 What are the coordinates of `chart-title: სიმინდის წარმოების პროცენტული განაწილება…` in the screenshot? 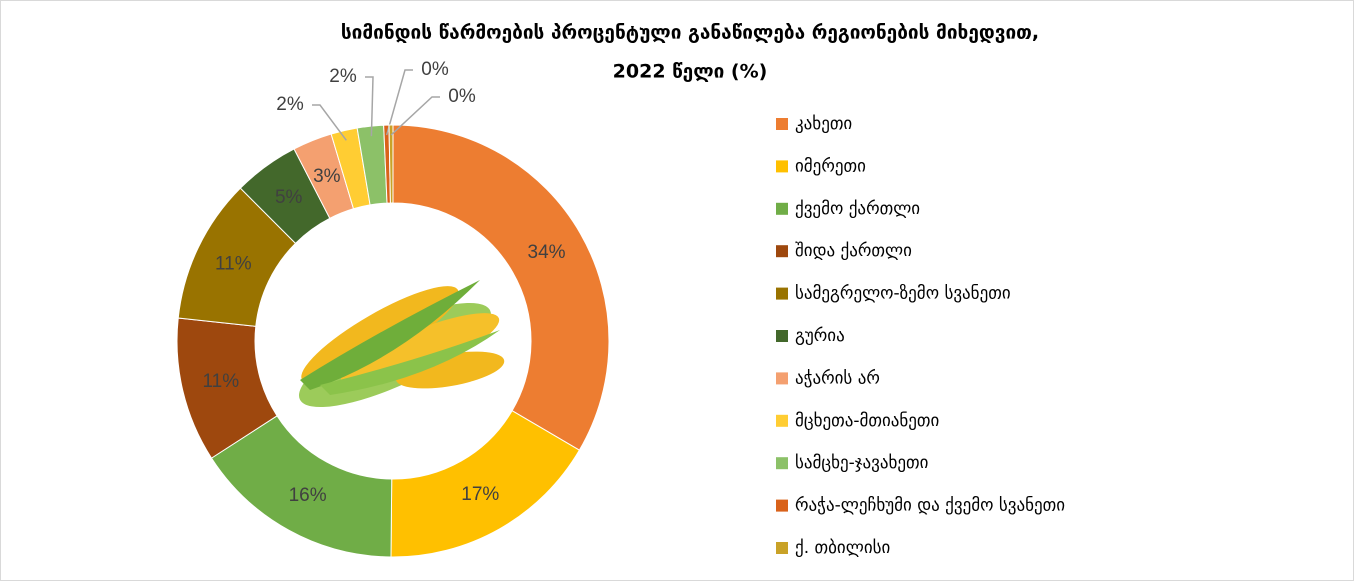 It's located at (690, 33).